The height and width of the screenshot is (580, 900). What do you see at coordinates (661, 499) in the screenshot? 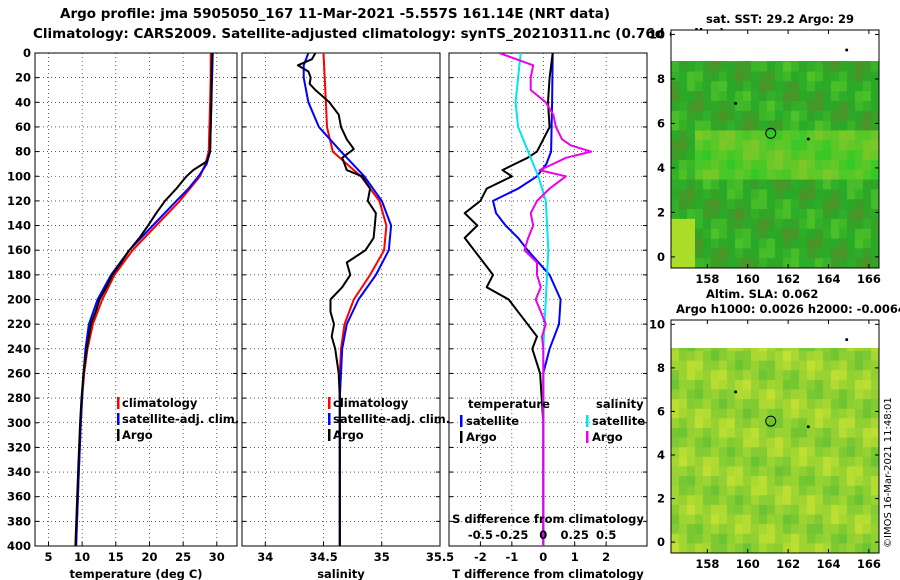
I see `sla-y-tick-label: 2` at bounding box center [661, 499].